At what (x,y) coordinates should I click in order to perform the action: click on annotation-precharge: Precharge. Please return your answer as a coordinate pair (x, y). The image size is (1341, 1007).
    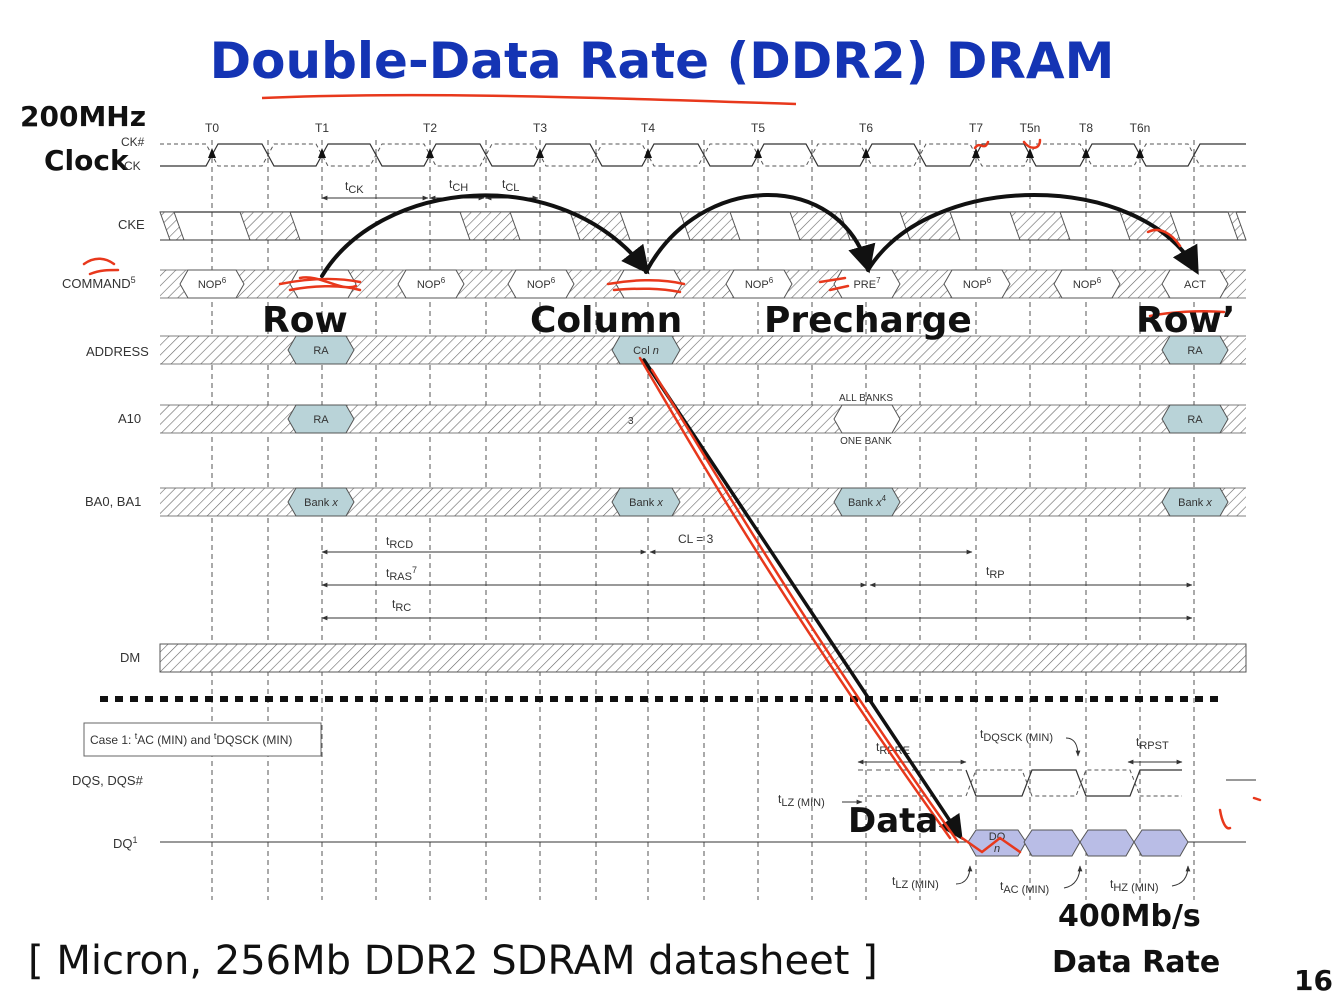
    Looking at the image, I should click on (868, 320).